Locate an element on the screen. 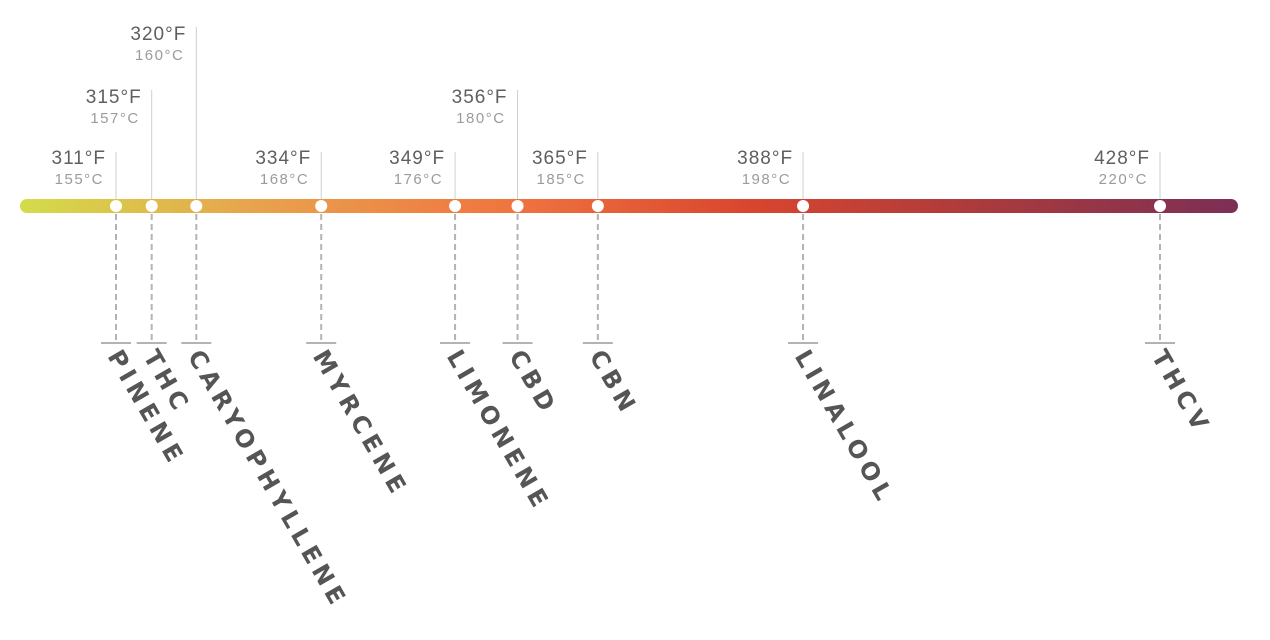 The width and height of the screenshot is (1270, 640). temp-f-cbn: 365°F is located at coordinates (560, 158).